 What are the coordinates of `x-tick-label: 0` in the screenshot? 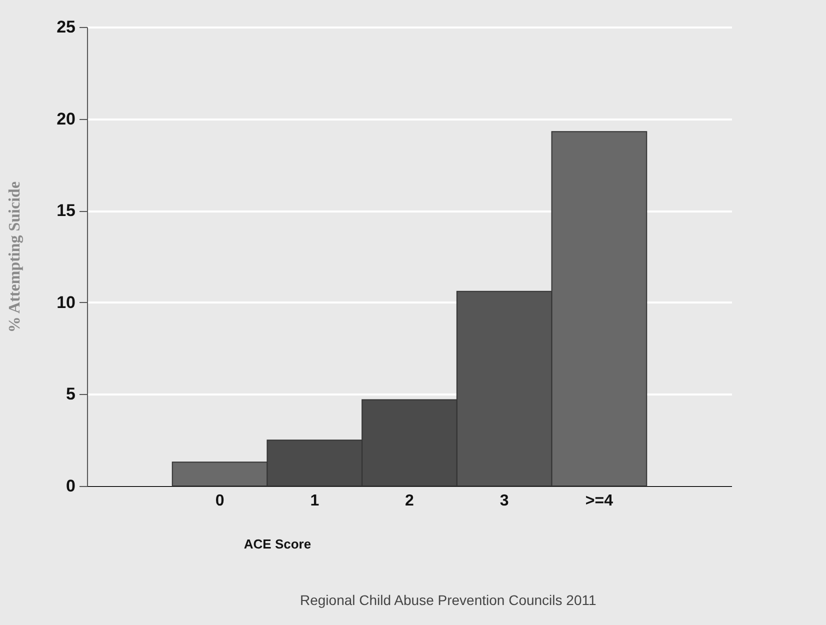 It's located at (219, 501).